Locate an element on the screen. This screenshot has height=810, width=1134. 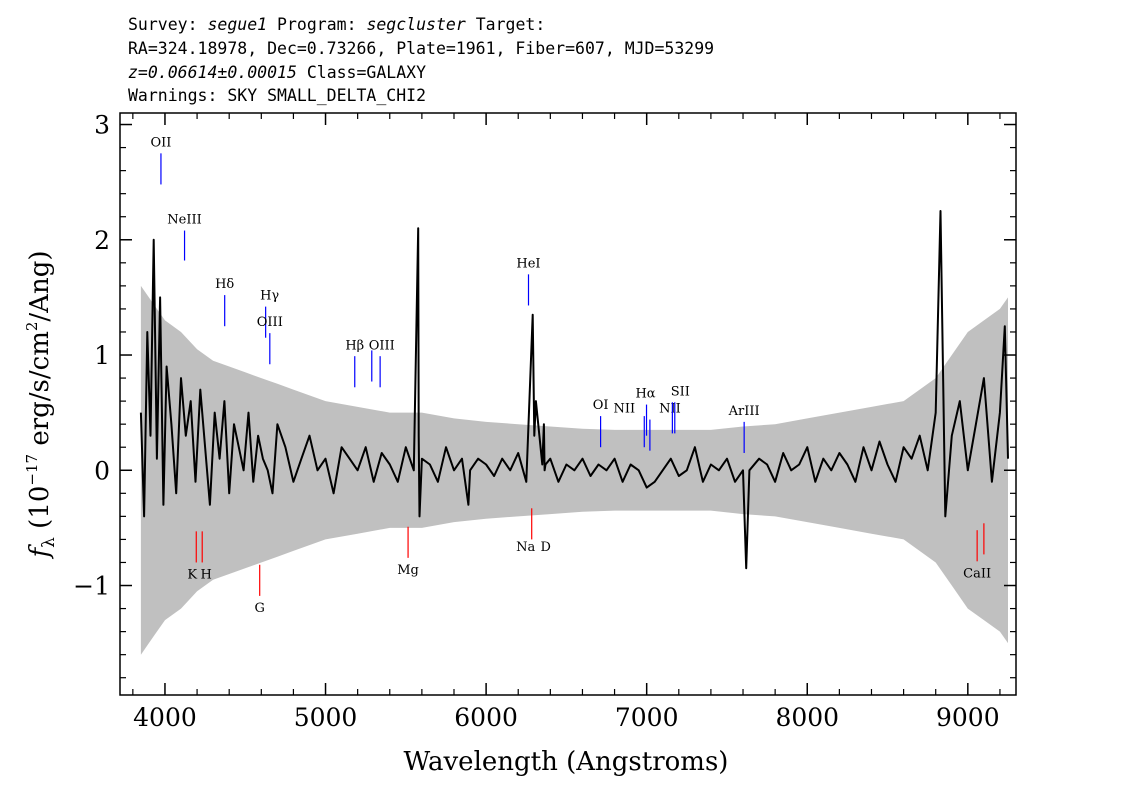
y-axis-subscript: λ is located at coordinates (49, 542).